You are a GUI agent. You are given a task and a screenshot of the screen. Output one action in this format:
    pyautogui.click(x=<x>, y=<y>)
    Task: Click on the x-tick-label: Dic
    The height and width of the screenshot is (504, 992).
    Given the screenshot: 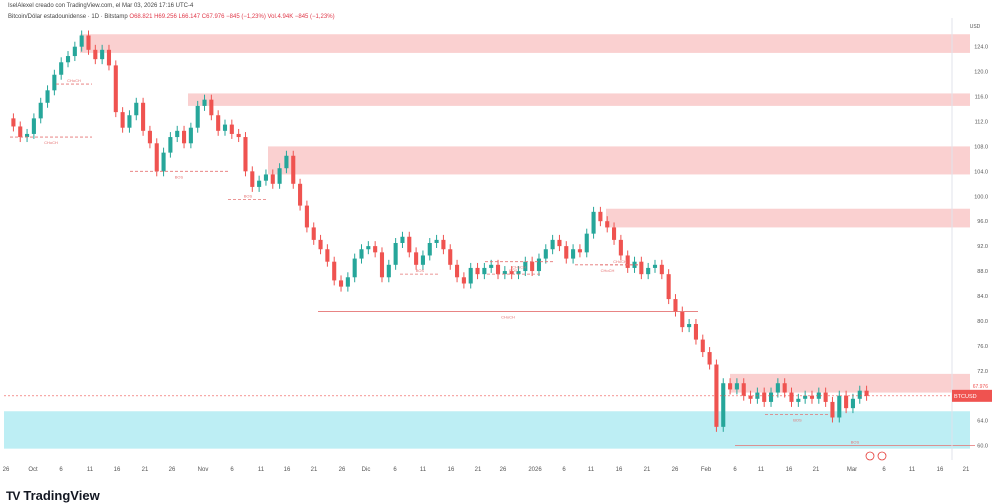 What is the action you would take?
    pyautogui.click(x=366, y=470)
    